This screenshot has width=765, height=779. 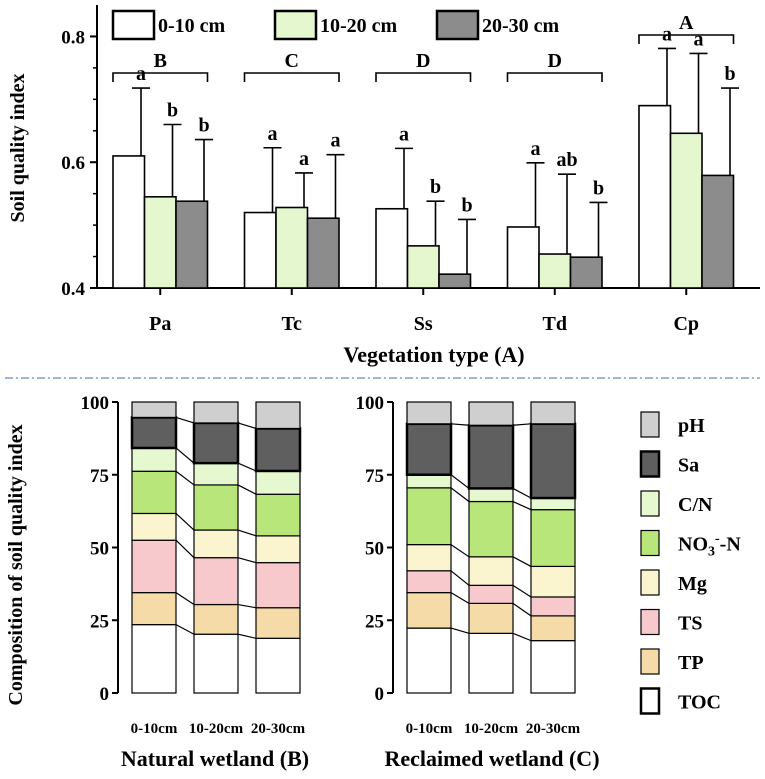 What do you see at coordinates (160, 324) in the screenshot?
I see `panel-a-category-label: Pa` at bounding box center [160, 324].